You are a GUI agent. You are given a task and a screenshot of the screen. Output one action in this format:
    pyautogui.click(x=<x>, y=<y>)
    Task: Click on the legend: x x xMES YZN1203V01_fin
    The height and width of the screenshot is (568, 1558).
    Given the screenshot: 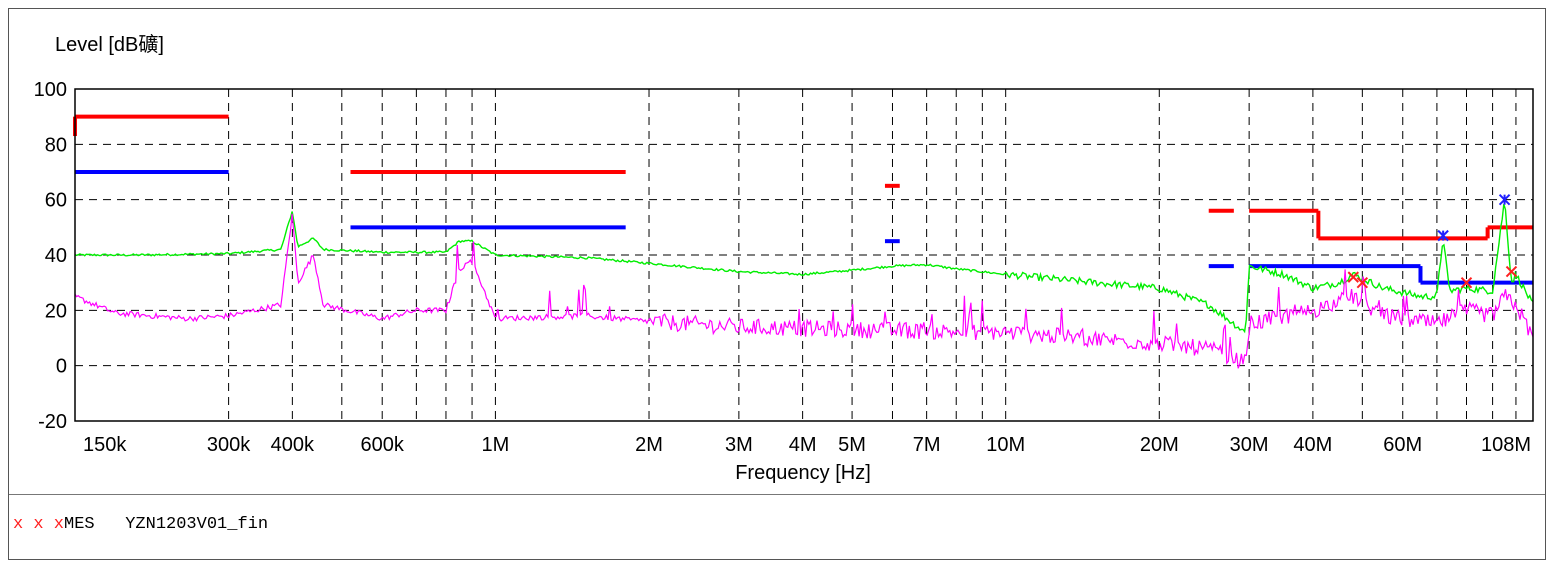 What is the action you would take?
    pyautogui.click(x=140, y=524)
    